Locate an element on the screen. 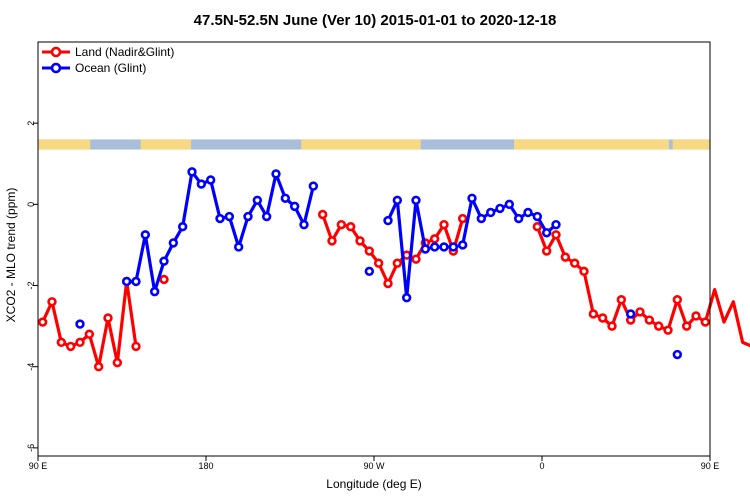  y-tick-label: -4 is located at coordinates (31, 367).